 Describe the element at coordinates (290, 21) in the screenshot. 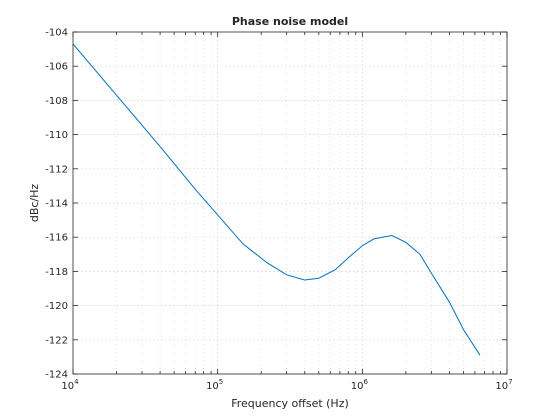

I see `chart-title: Phase noise model` at that location.